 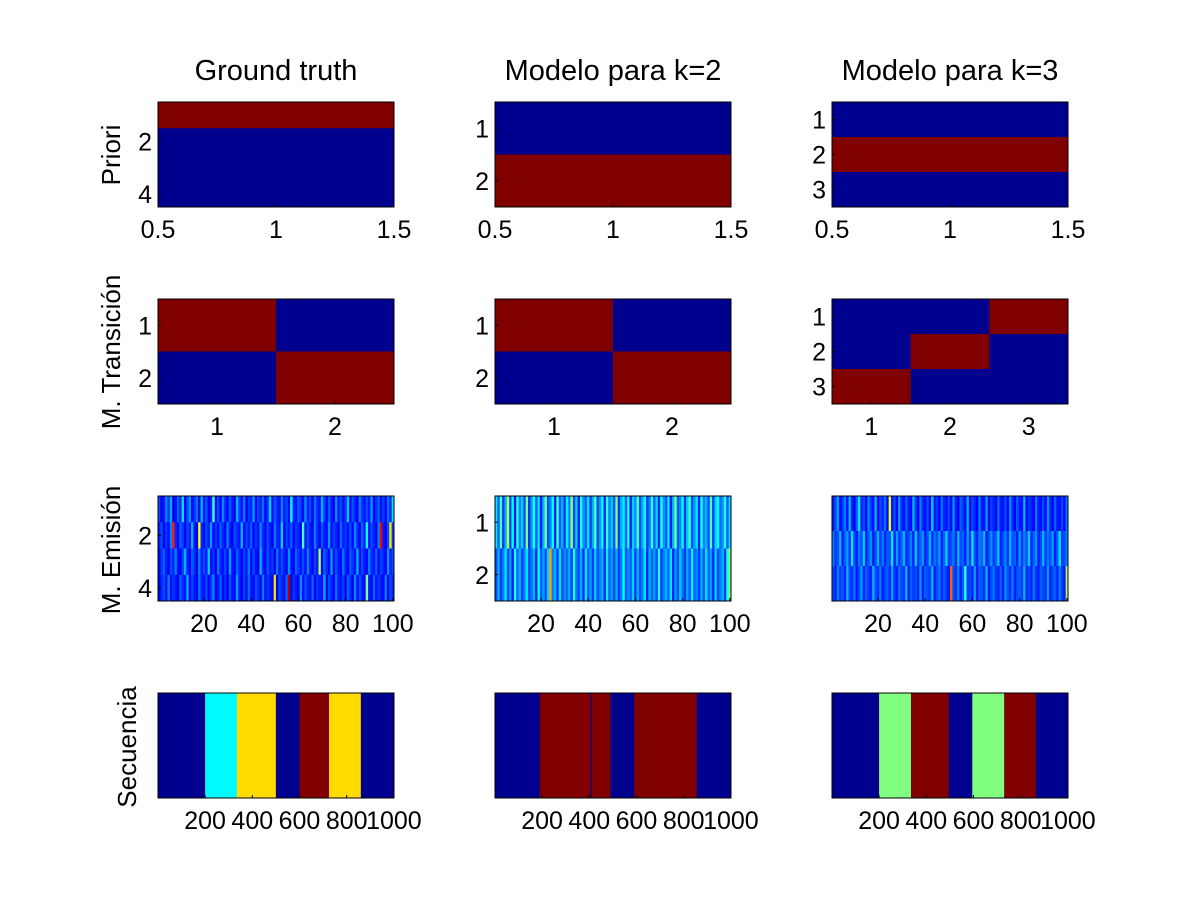 I want to click on sequence-segment, so click(x=622, y=745).